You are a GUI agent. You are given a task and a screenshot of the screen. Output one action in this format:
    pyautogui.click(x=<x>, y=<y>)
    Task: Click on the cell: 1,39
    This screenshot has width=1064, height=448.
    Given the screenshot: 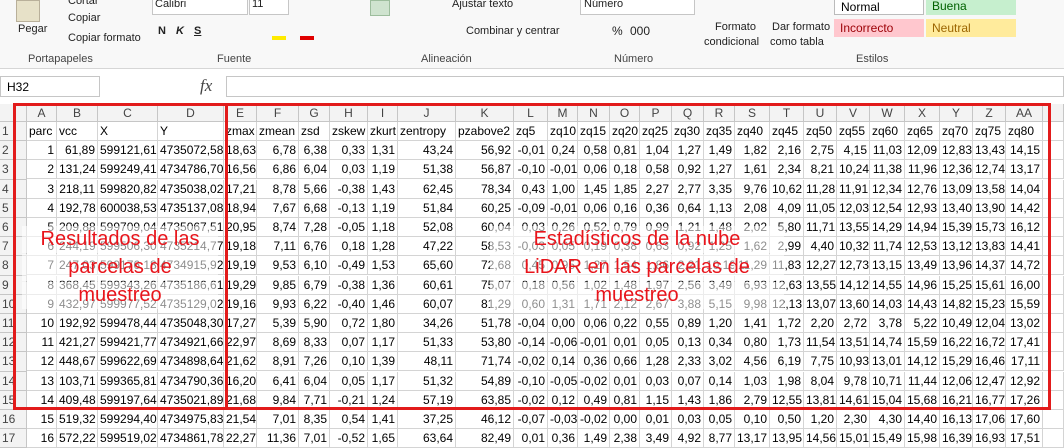 What is the action you would take?
    pyautogui.click(x=383, y=362)
    